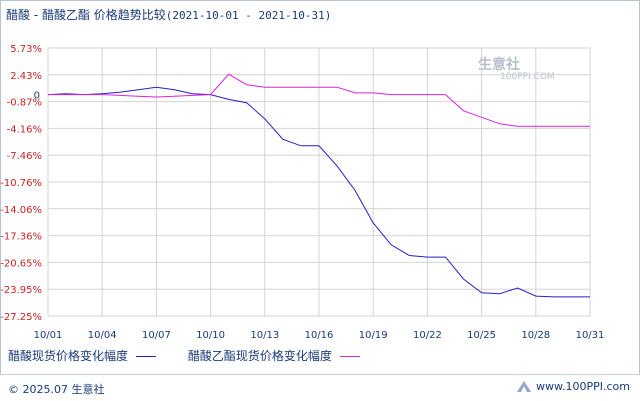 The height and width of the screenshot is (401, 640). What do you see at coordinates (21, 317) in the screenshot?
I see `y-tick-label: -27.25%` at bounding box center [21, 317].